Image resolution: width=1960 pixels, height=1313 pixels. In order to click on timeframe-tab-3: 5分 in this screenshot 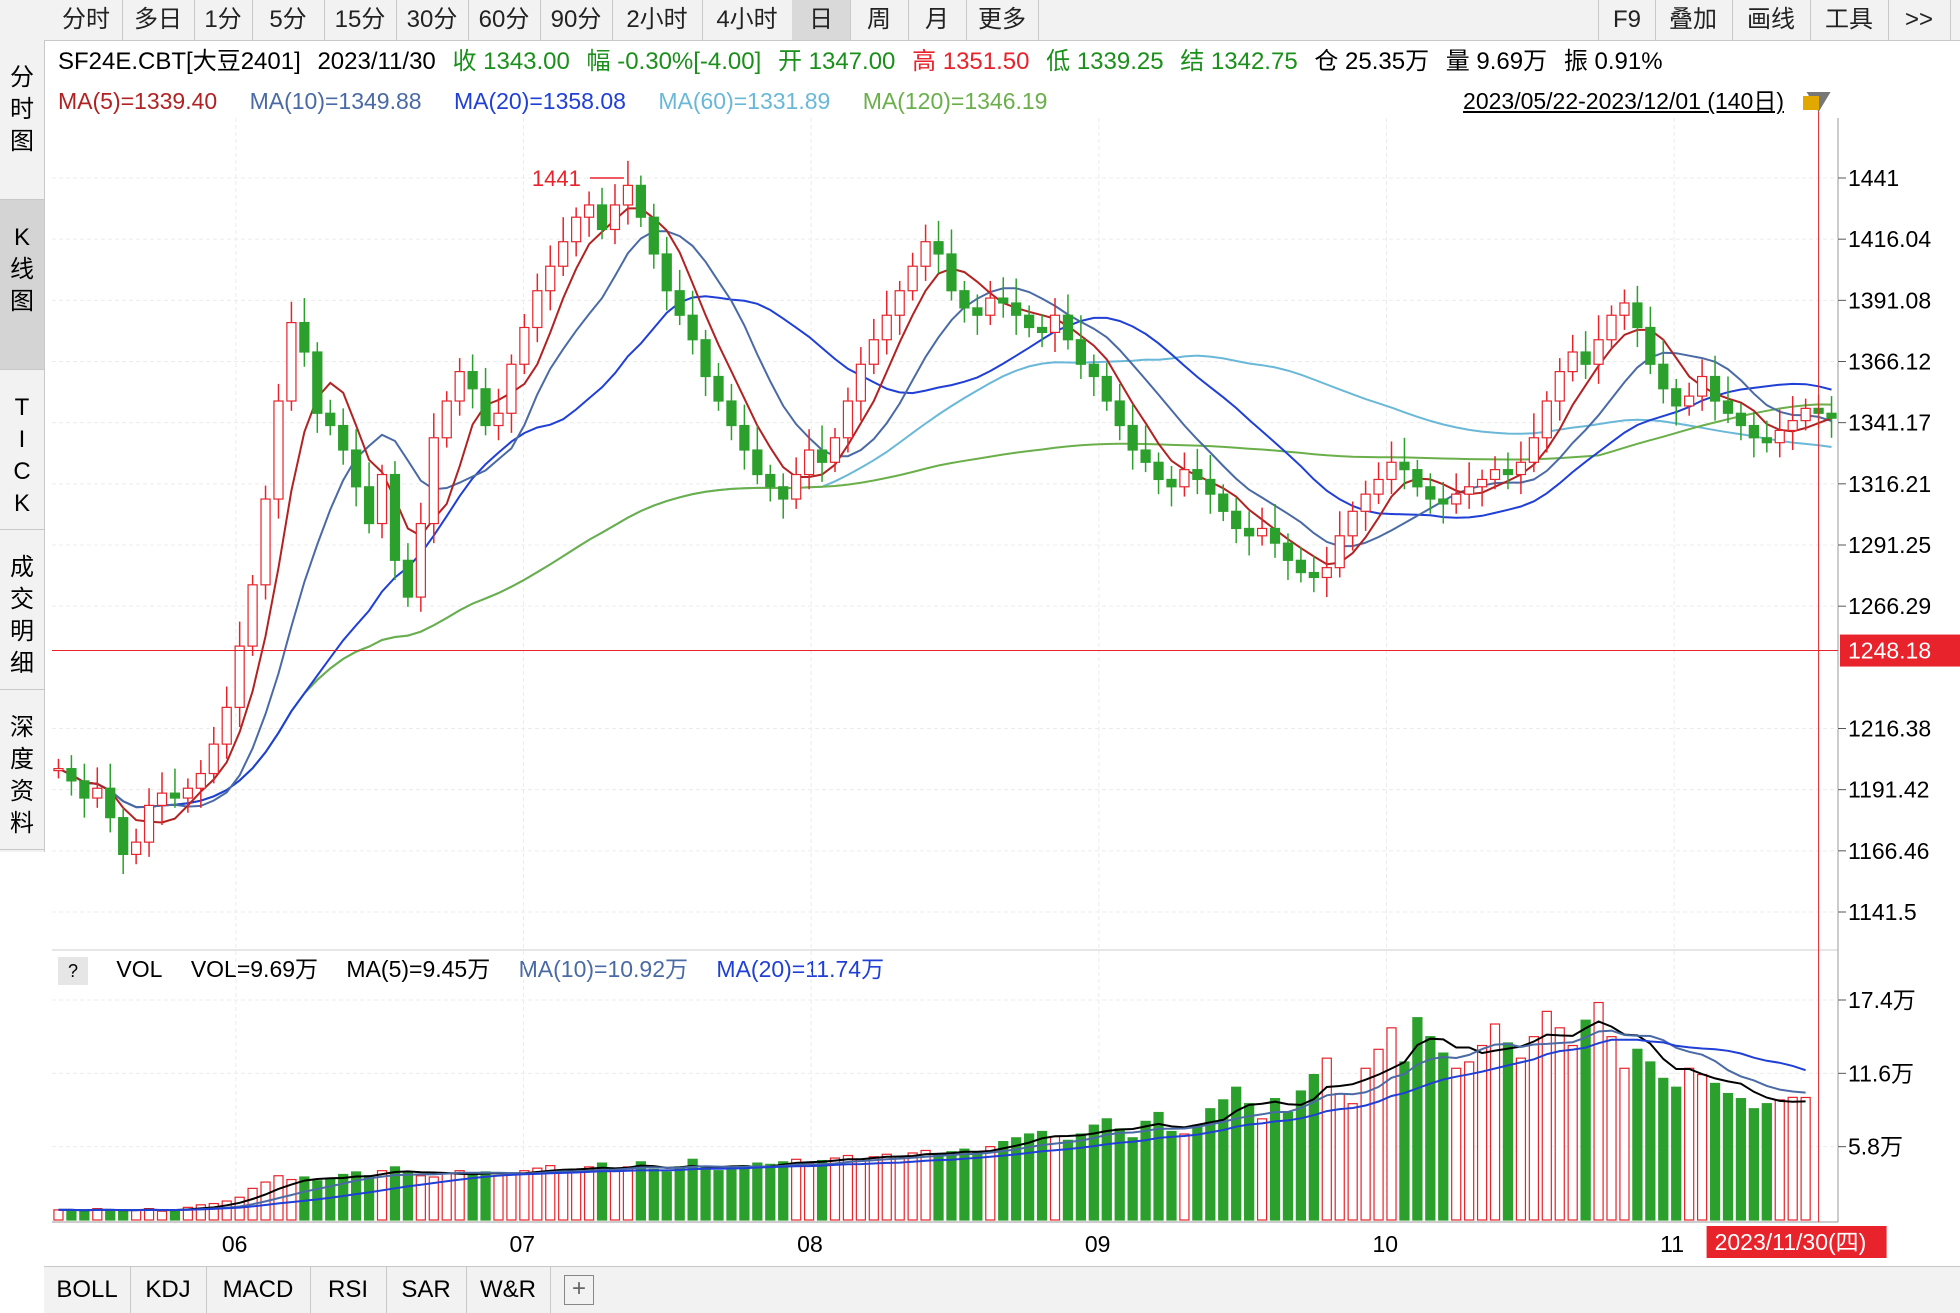, I will do `click(288, 20)`.